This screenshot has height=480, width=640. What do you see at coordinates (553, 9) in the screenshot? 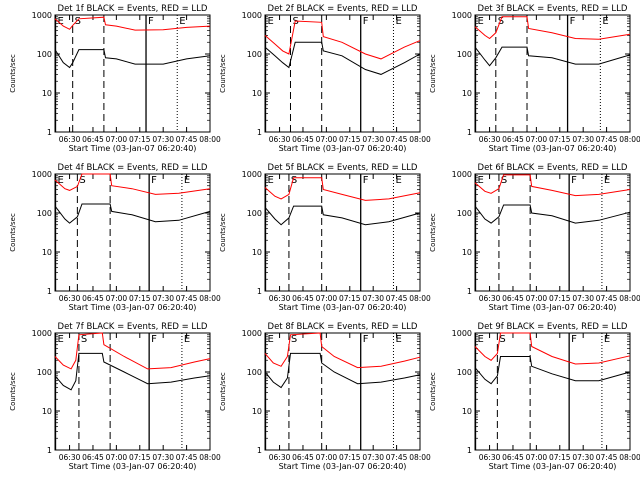
I see `chart-title: Det 3f BLACK = Events, RED = LLD` at bounding box center [553, 9].